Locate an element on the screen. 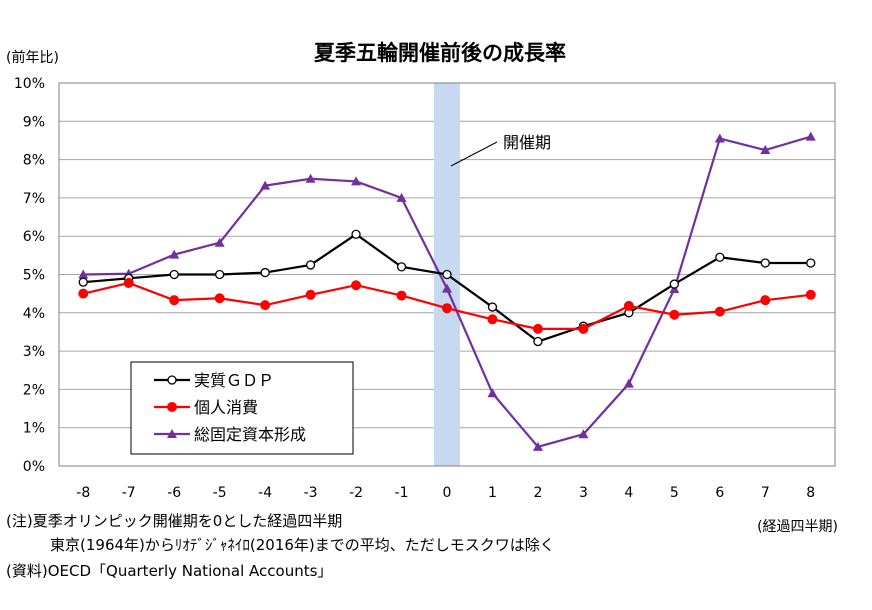 This screenshot has width=872, height=610. x-tick-label: -4 is located at coordinates (265, 493).